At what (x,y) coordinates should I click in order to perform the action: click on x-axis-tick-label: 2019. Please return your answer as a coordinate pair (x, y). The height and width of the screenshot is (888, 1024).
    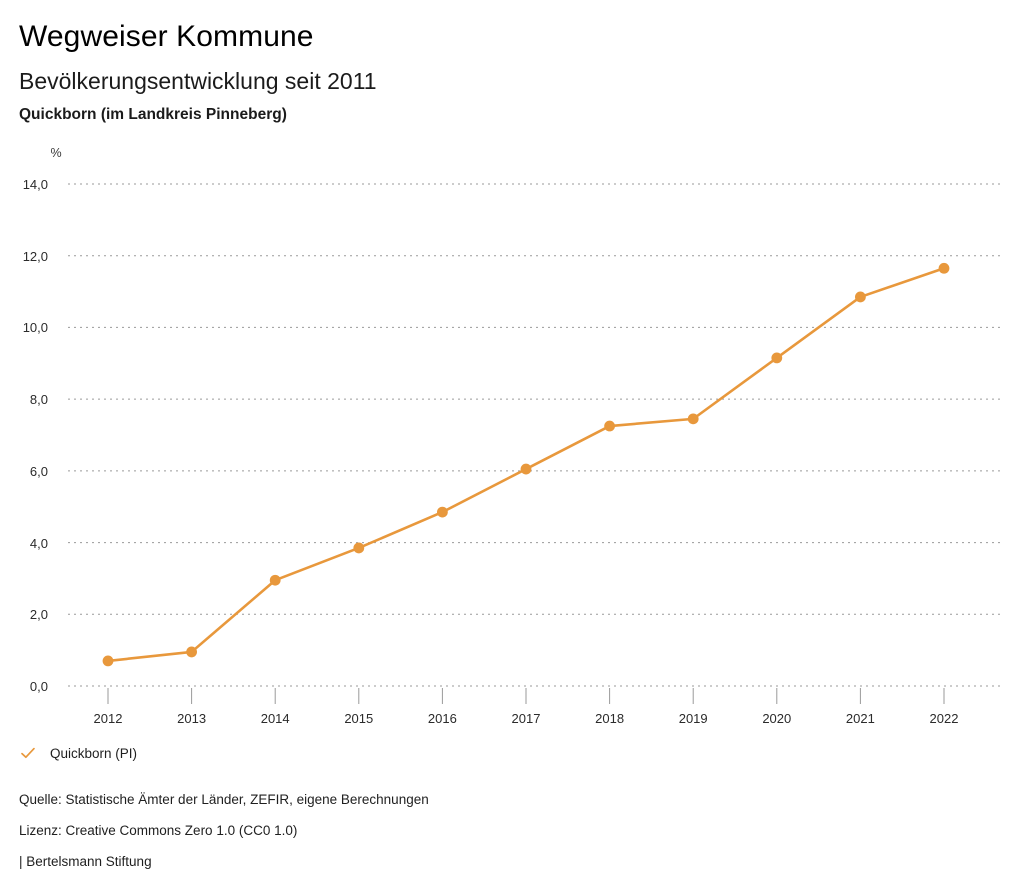
    Looking at the image, I should click on (693, 718).